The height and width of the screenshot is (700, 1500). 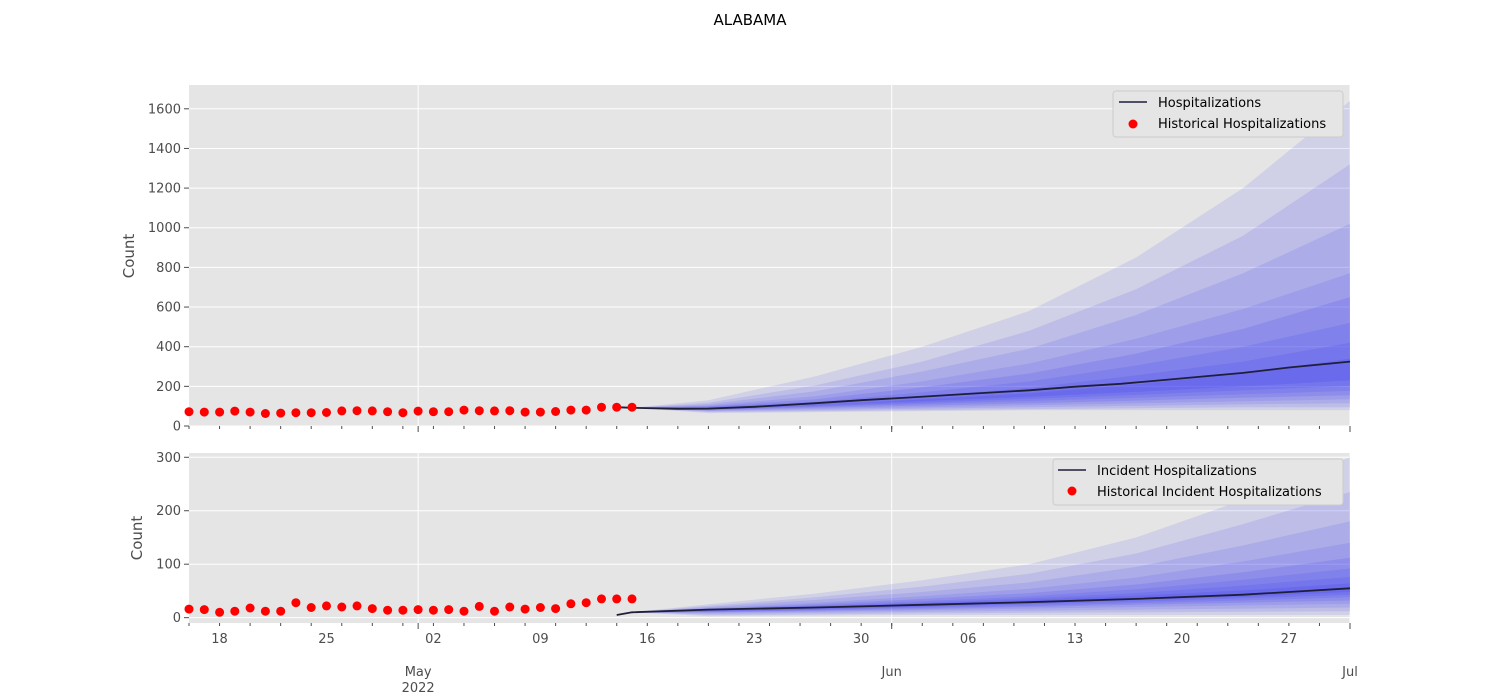 I want to click on median-line-bottom, so click(x=983, y=601).